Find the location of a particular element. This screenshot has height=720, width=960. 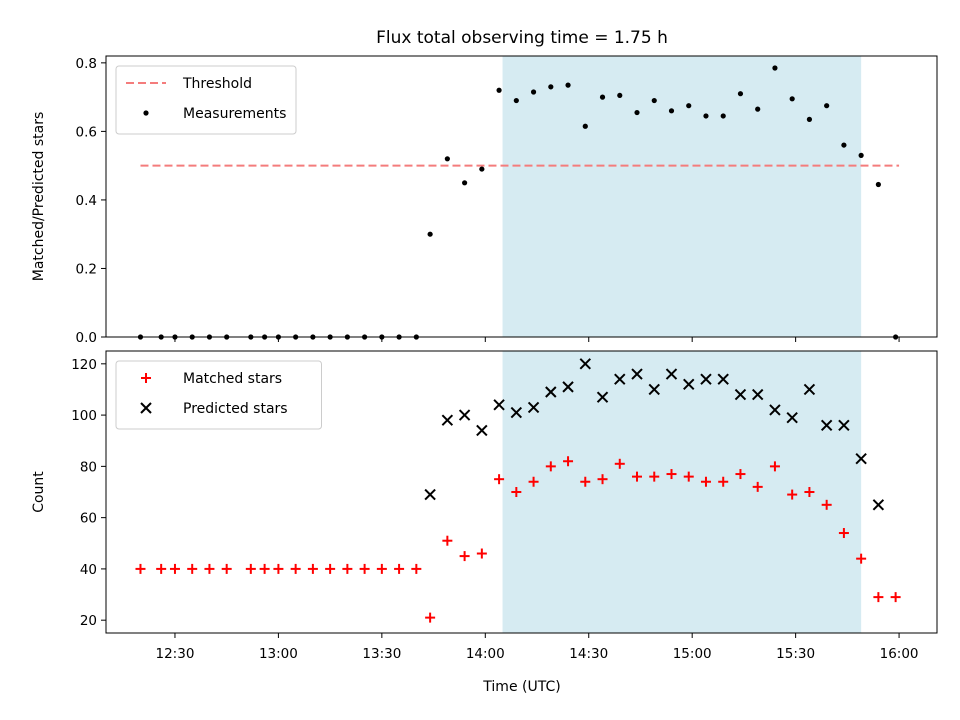

y-axis-label: Count is located at coordinates (39, 492).